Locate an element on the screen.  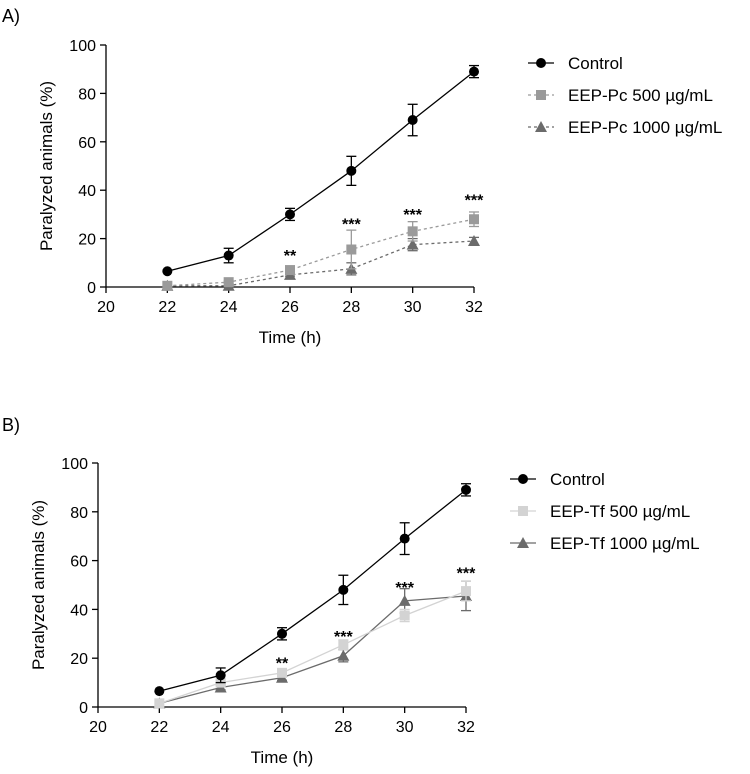
legend-label: EEP-Tf 1000 µg/mL is located at coordinates (625, 543).